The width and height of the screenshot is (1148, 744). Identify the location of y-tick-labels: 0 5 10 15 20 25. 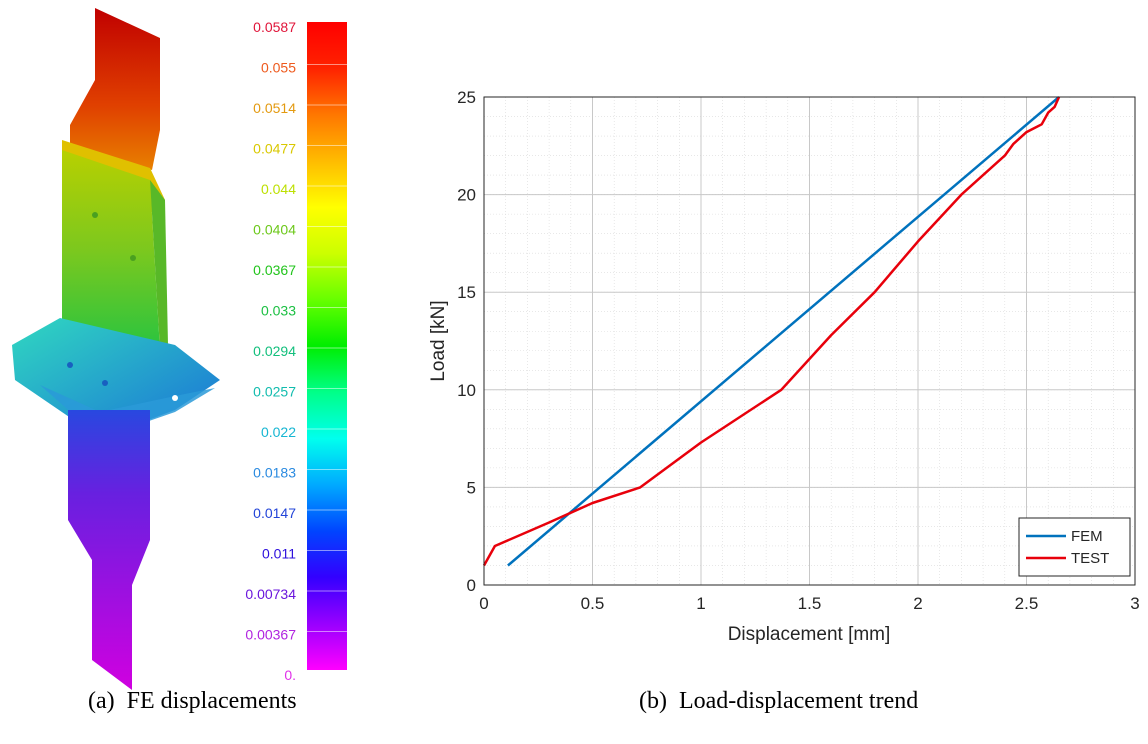
(466, 341).